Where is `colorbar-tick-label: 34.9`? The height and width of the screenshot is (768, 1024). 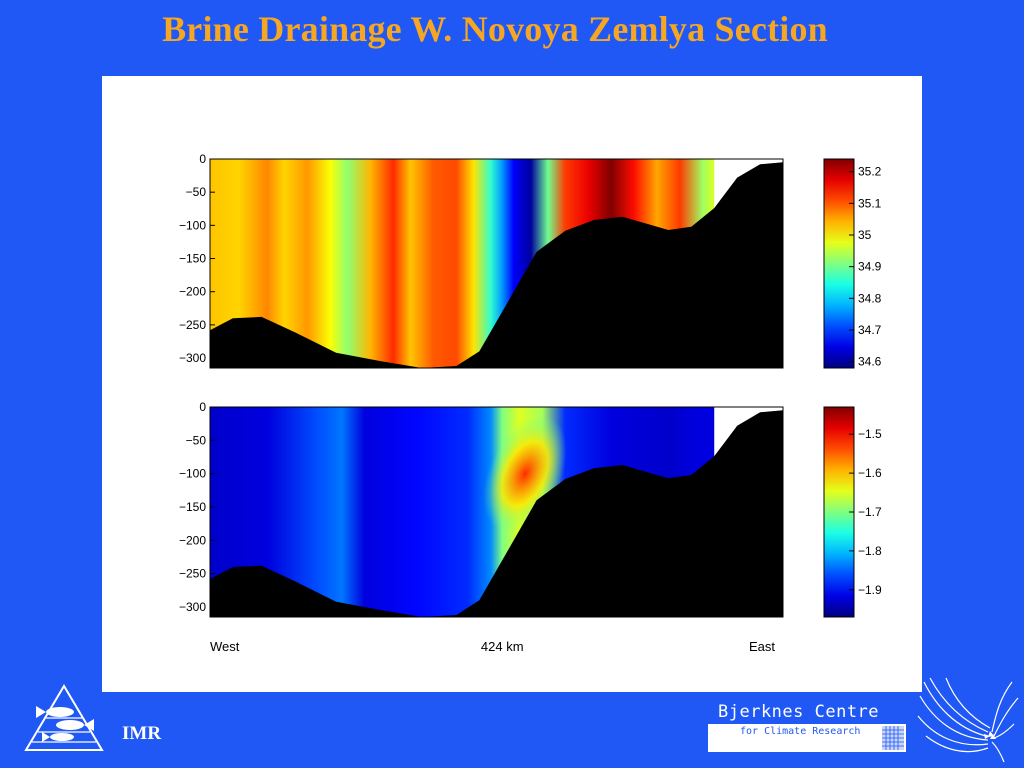 colorbar-tick-label: 34.9 is located at coordinates (870, 267).